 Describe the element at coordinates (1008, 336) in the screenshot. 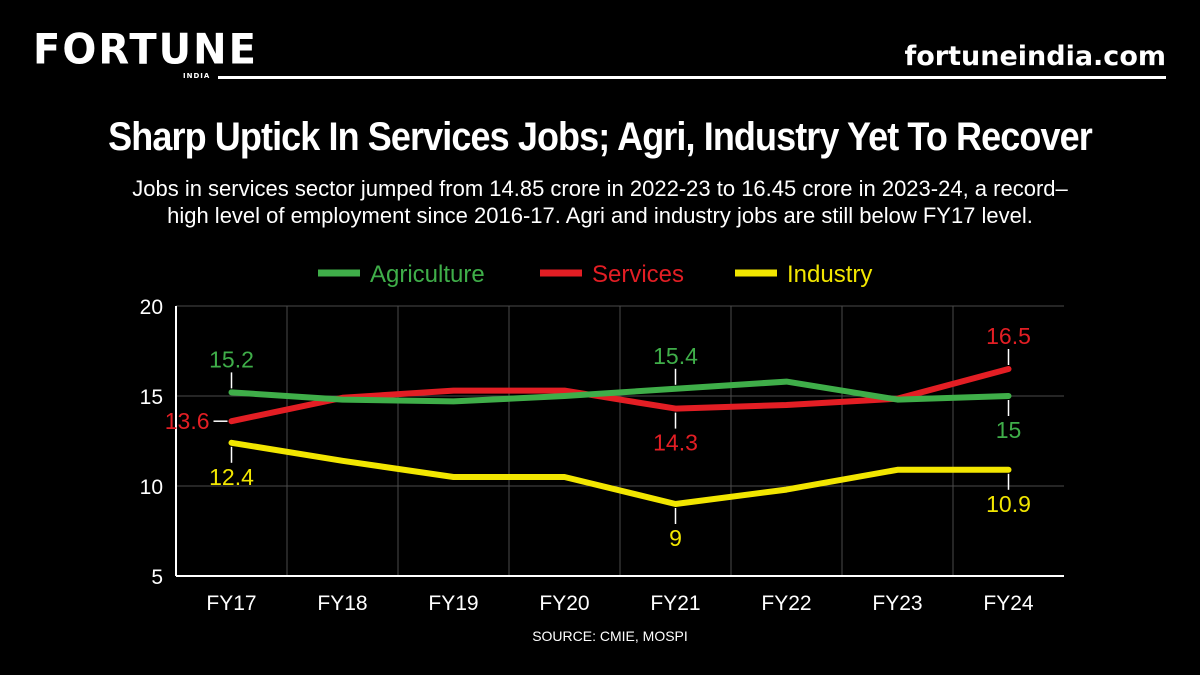

I see `data-label-services: 16.5` at that location.